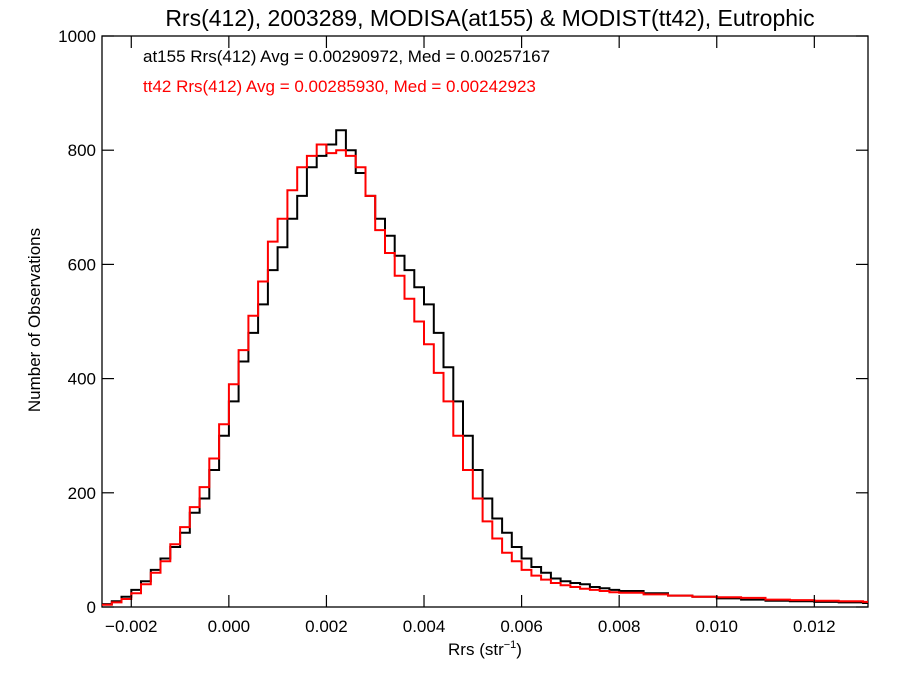 This screenshot has height=675, width=900. I want to click on x-tick-label: −0.002, so click(131, 626).